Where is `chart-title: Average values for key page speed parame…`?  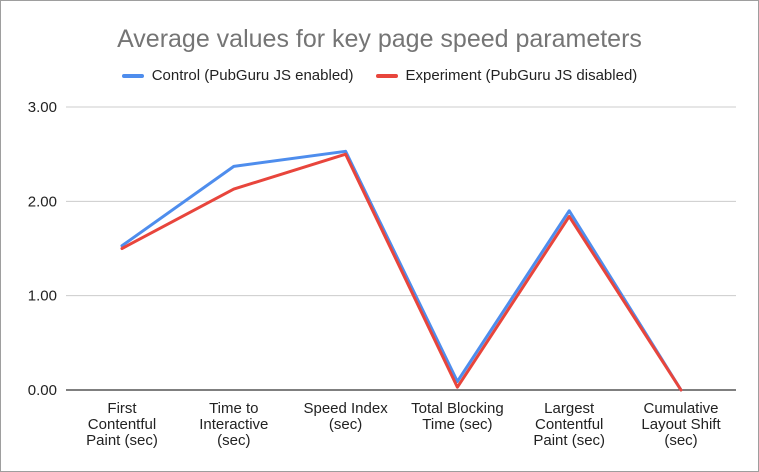
chart-title: Average values for key page speed parame… is located at coordinates (379, 39).